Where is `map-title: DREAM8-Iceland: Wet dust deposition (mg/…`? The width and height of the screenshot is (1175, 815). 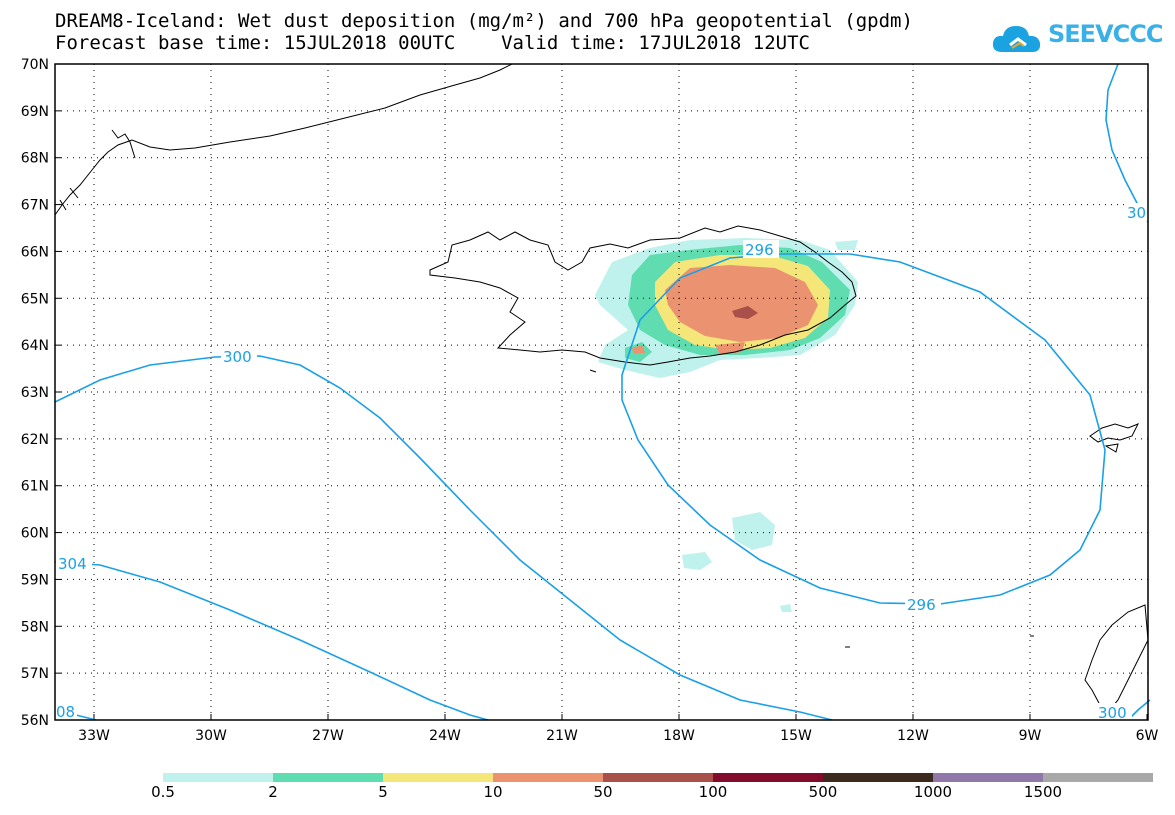 map-title: DREAM8-Iceland: Wet dust deposition (mg/… is located at coordinates (484, 21).